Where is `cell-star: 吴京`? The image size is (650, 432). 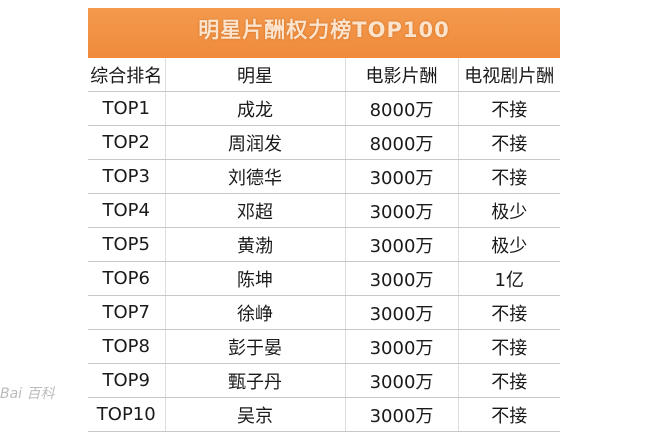 cell-star: 吴京 is located at coordinates (254, 414).